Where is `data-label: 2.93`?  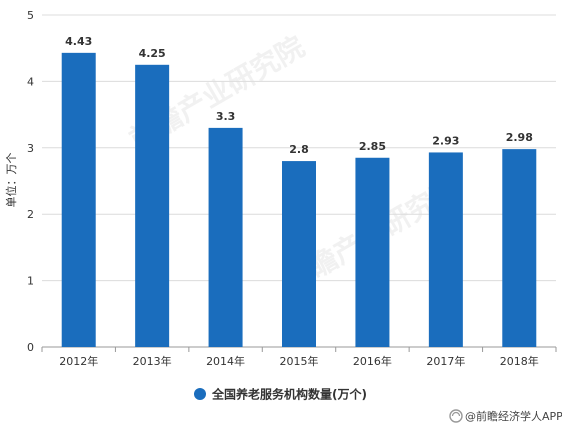
data-label: 2.93 is located at coordinates (445, 140).